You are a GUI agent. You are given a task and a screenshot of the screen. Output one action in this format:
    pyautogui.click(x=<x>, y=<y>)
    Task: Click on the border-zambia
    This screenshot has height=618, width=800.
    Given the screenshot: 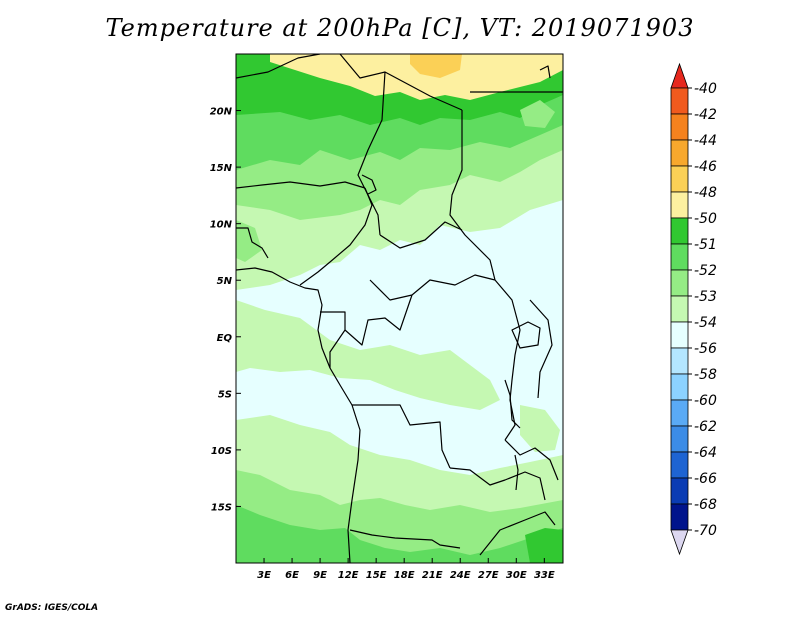 What is the action you would take?
    pyautogui.click(x=497, y=484)
    